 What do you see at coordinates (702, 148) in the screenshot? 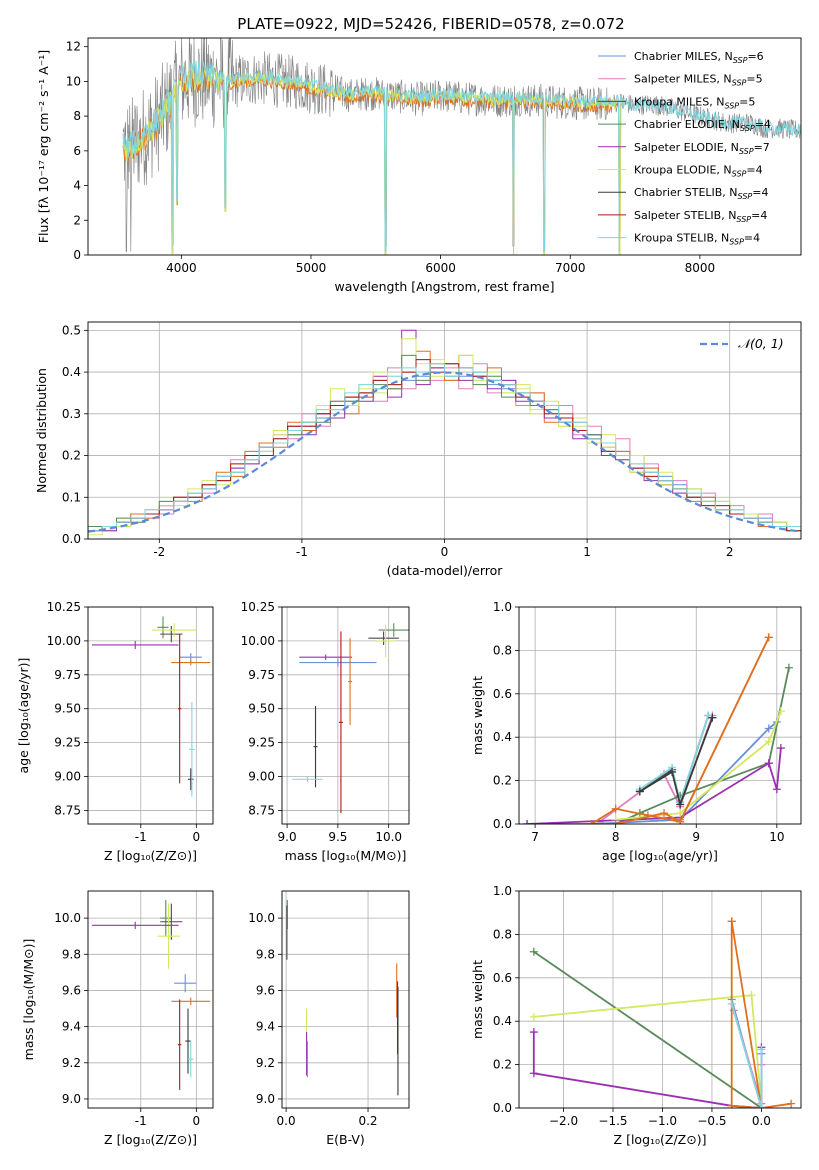
I see `legend-label: Salpeter ELODIE, NSSP=7` at bounding box center [702, 148].